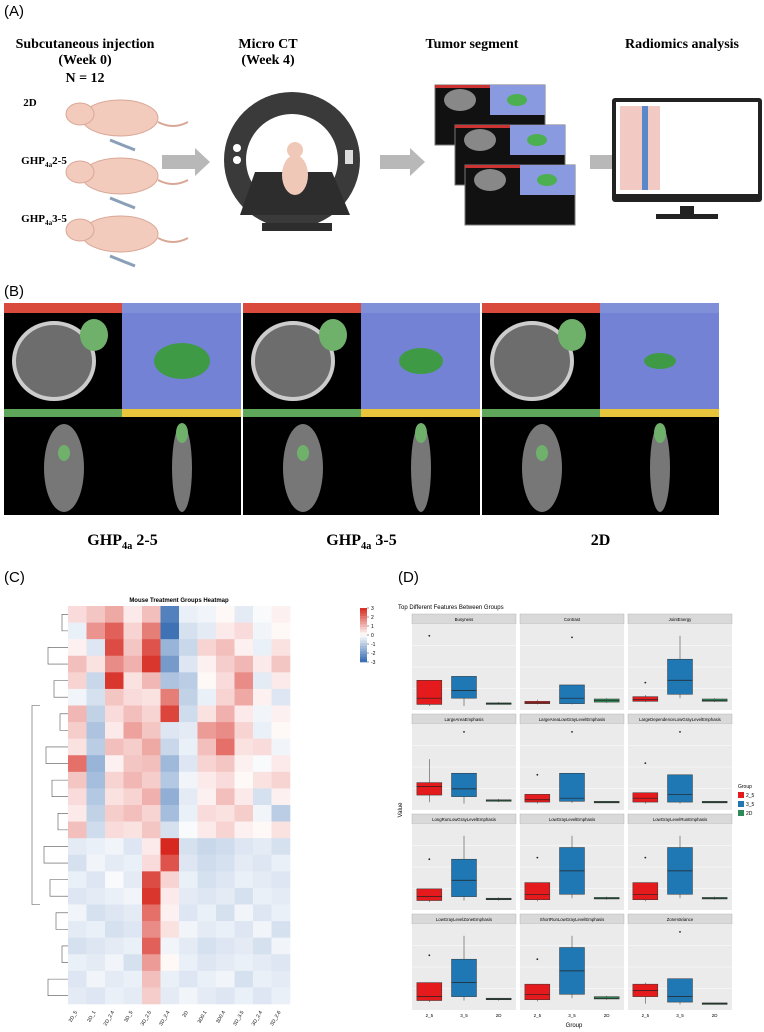  Describe the element at coordinates (238, 1018) in the screenshot. I see `column-label: 3D_3.5` at that location.